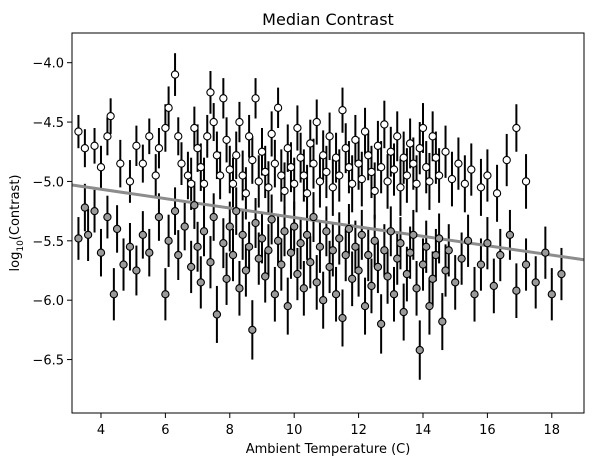  What do you see at coordinates (48, 361) in the screenshot?
I see `y-tick-label-5: −6.5` at bounding box center [48, 361].